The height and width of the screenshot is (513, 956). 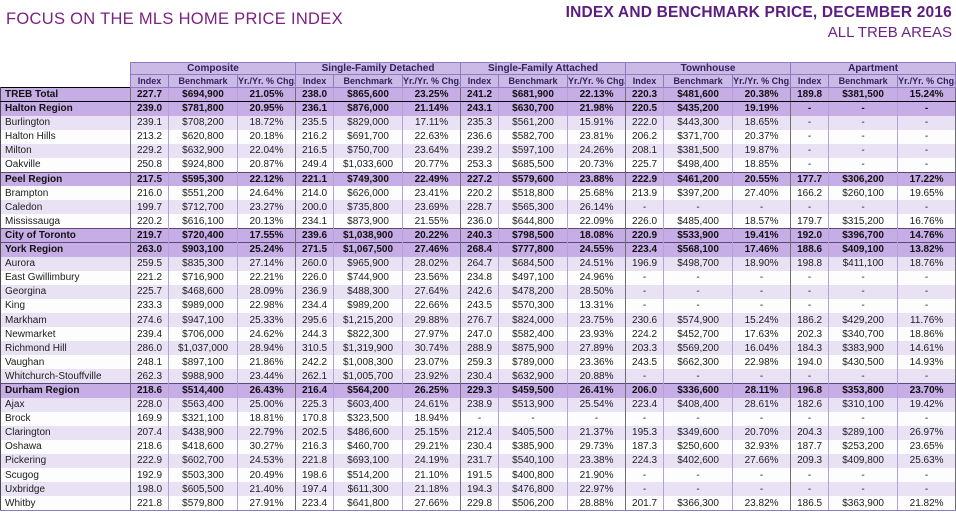 I want to click on value-cell: 200.0, so click(x=314, y=207).